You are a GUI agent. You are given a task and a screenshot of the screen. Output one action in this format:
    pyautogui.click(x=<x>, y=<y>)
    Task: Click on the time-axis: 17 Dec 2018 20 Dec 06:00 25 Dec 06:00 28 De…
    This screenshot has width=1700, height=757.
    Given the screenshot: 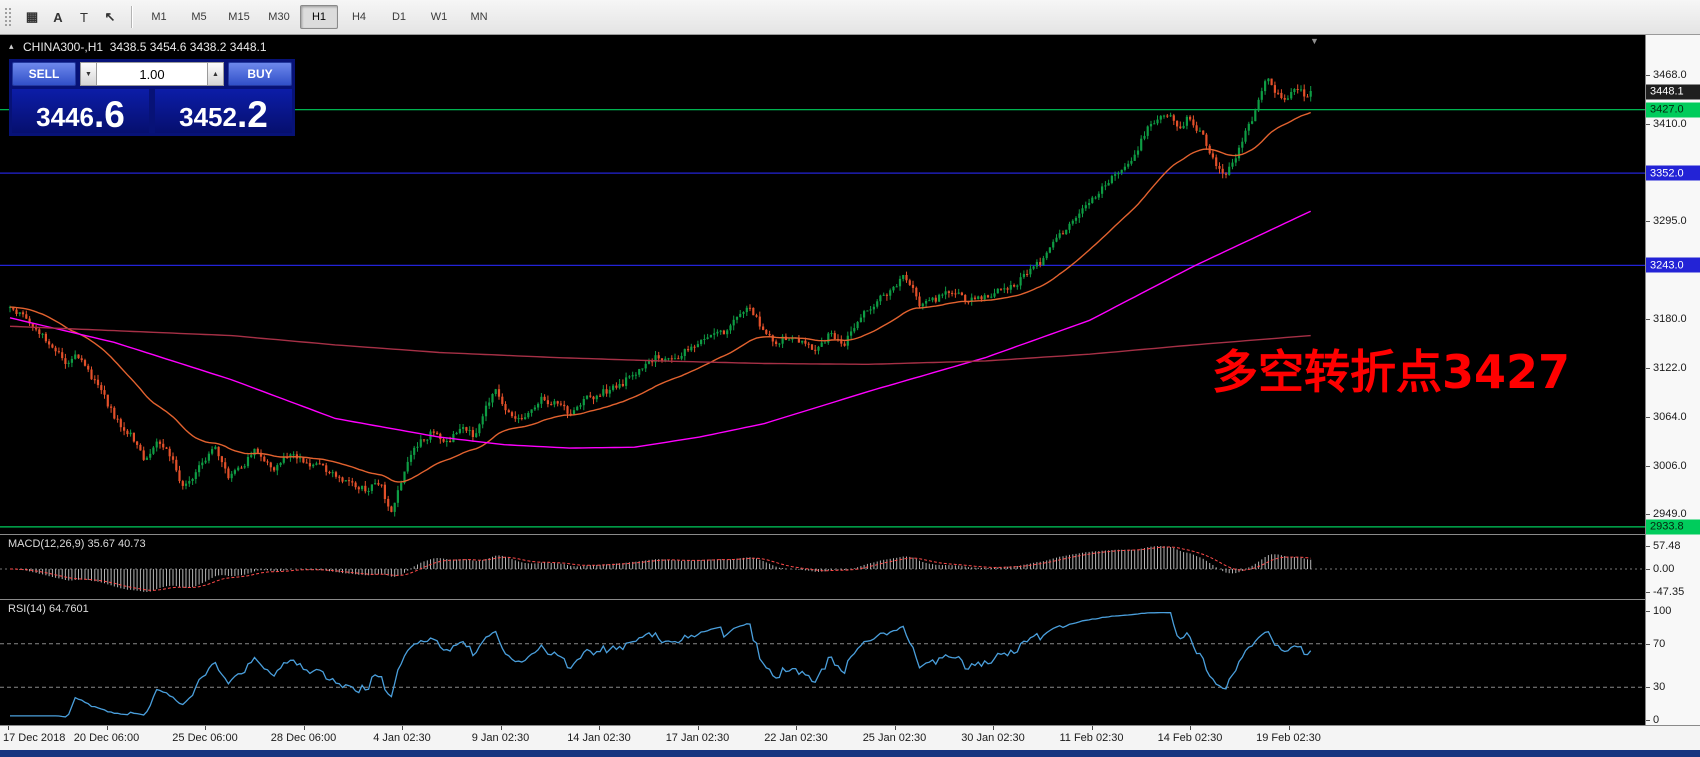 What is the action you would take?
    pyautogui.click(x=850, y=737)
    